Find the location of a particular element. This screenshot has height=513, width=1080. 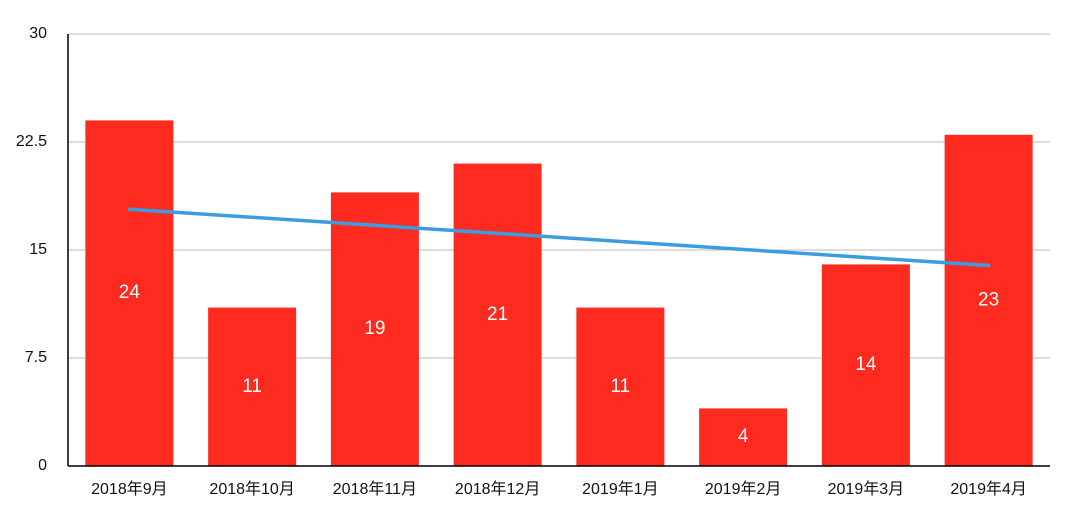

value-label: 21 is located at coordinates (497, 314).